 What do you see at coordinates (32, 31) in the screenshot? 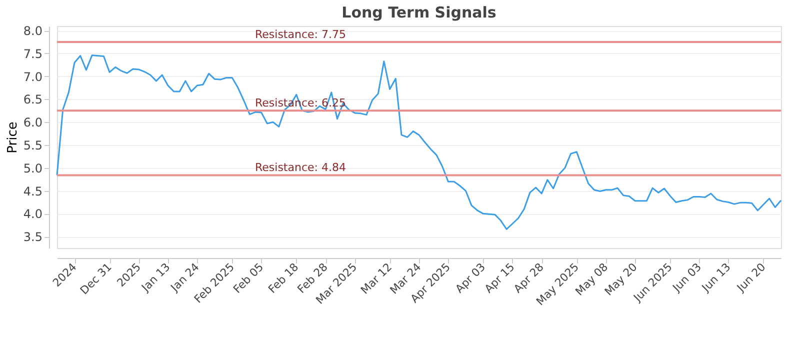
I see `y-tick-label: 8.0` at bounding box center [32, 31].